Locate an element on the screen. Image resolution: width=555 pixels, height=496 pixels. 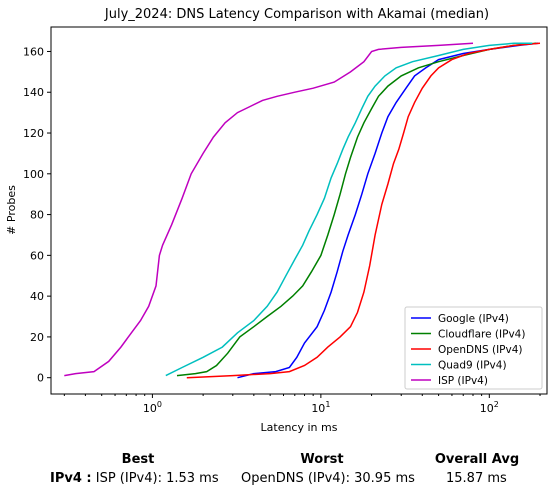
y-tick-label: 40 is located at coordinates (37, 296).